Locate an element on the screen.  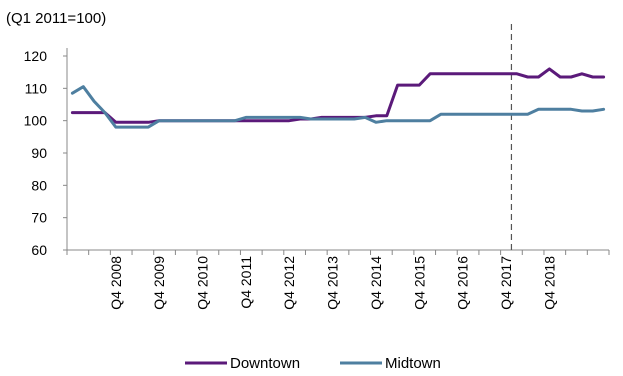
y-tick-label: 100 is located at coordinates (36, 121).